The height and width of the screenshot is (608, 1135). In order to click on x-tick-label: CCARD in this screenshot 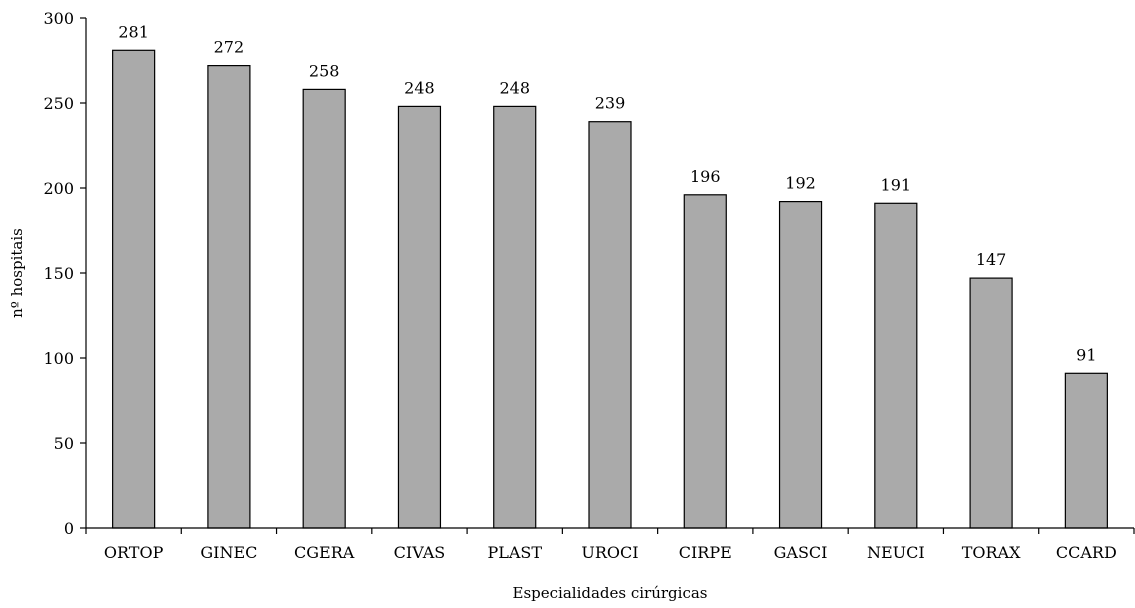, I will do `click(1086, 552)`.